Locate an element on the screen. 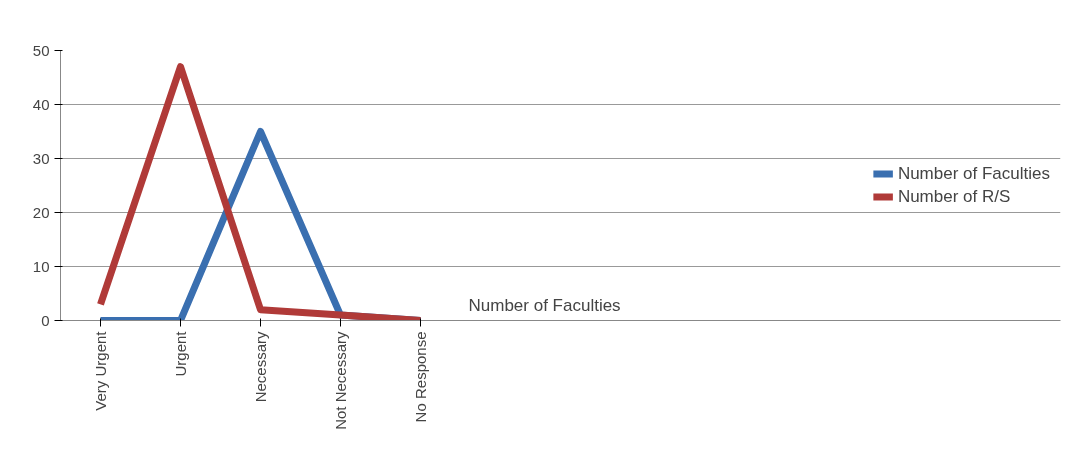 The image size is (1087, 457). x-tick-label: Very Urgent is located at coordinates (100, 370).